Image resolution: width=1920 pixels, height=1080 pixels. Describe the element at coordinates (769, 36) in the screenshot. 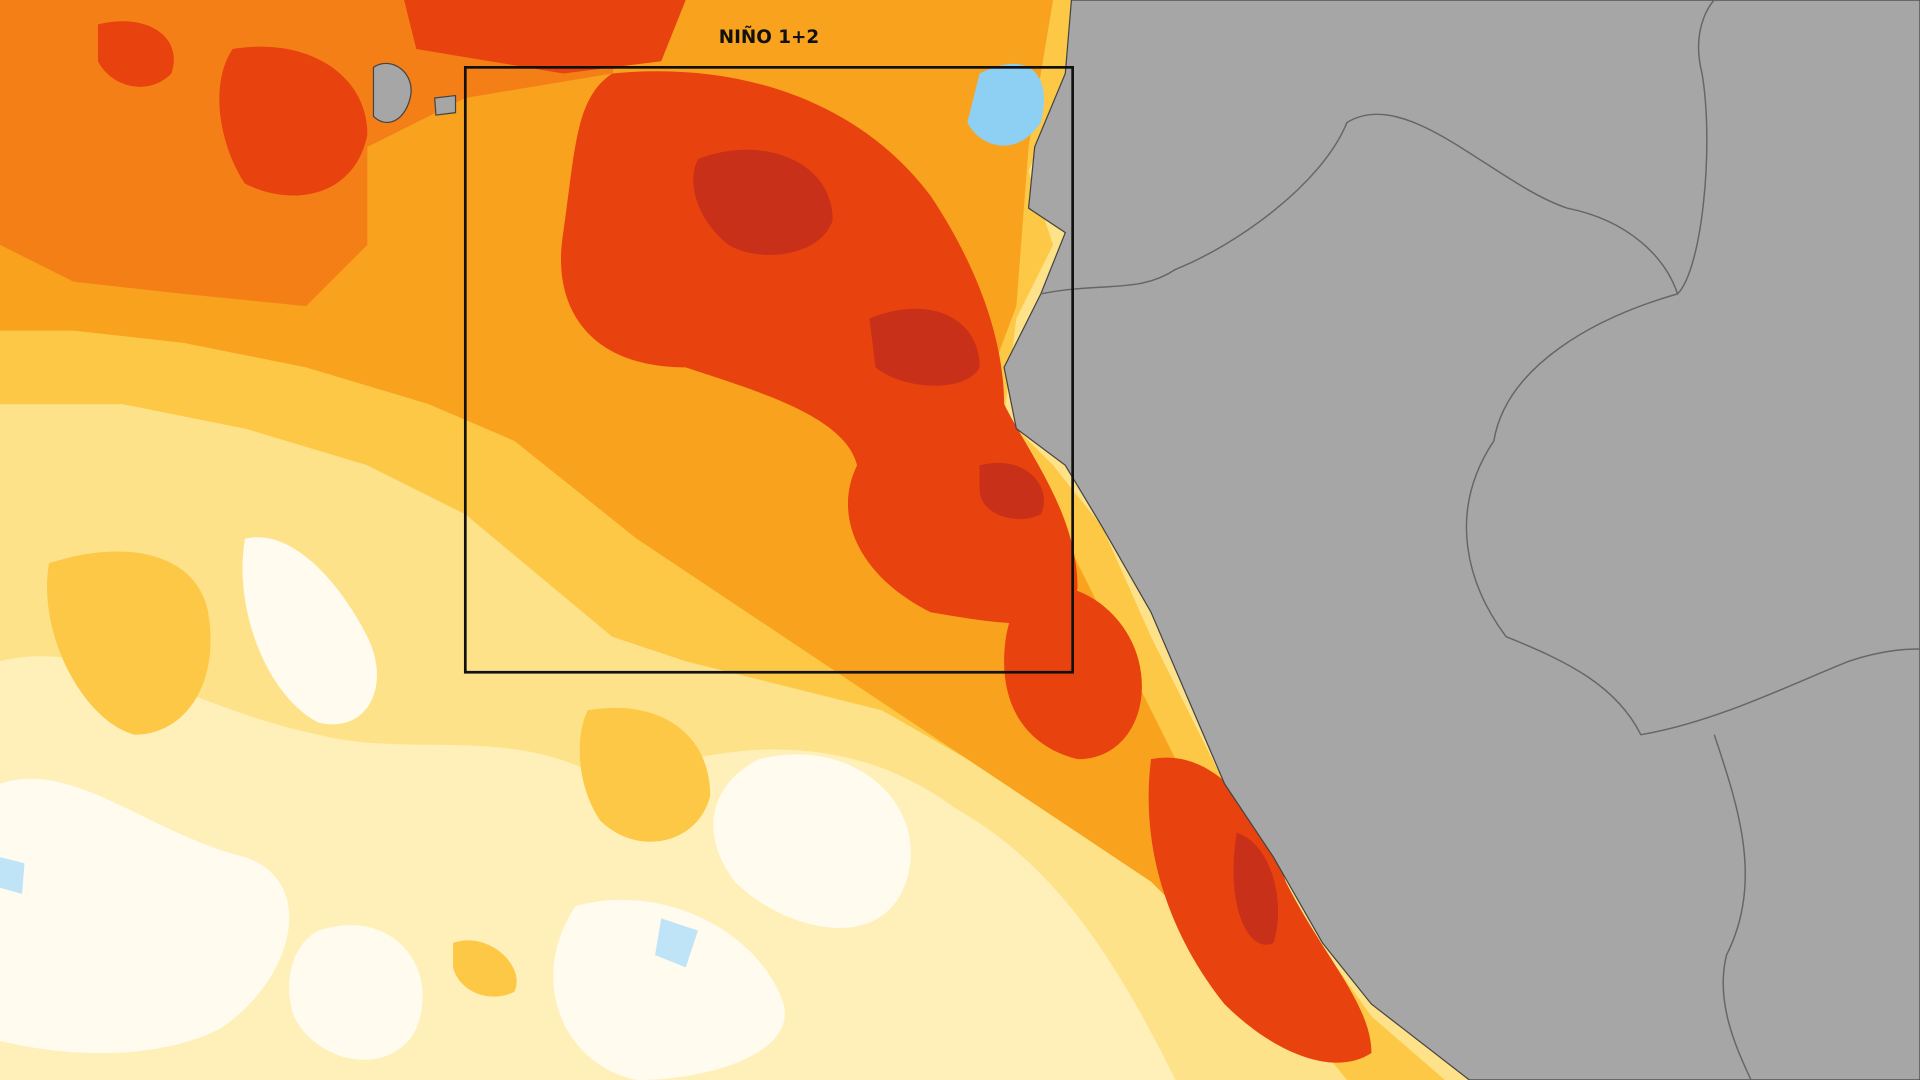

I see `box-label: NIÑO 1+2` at that location.